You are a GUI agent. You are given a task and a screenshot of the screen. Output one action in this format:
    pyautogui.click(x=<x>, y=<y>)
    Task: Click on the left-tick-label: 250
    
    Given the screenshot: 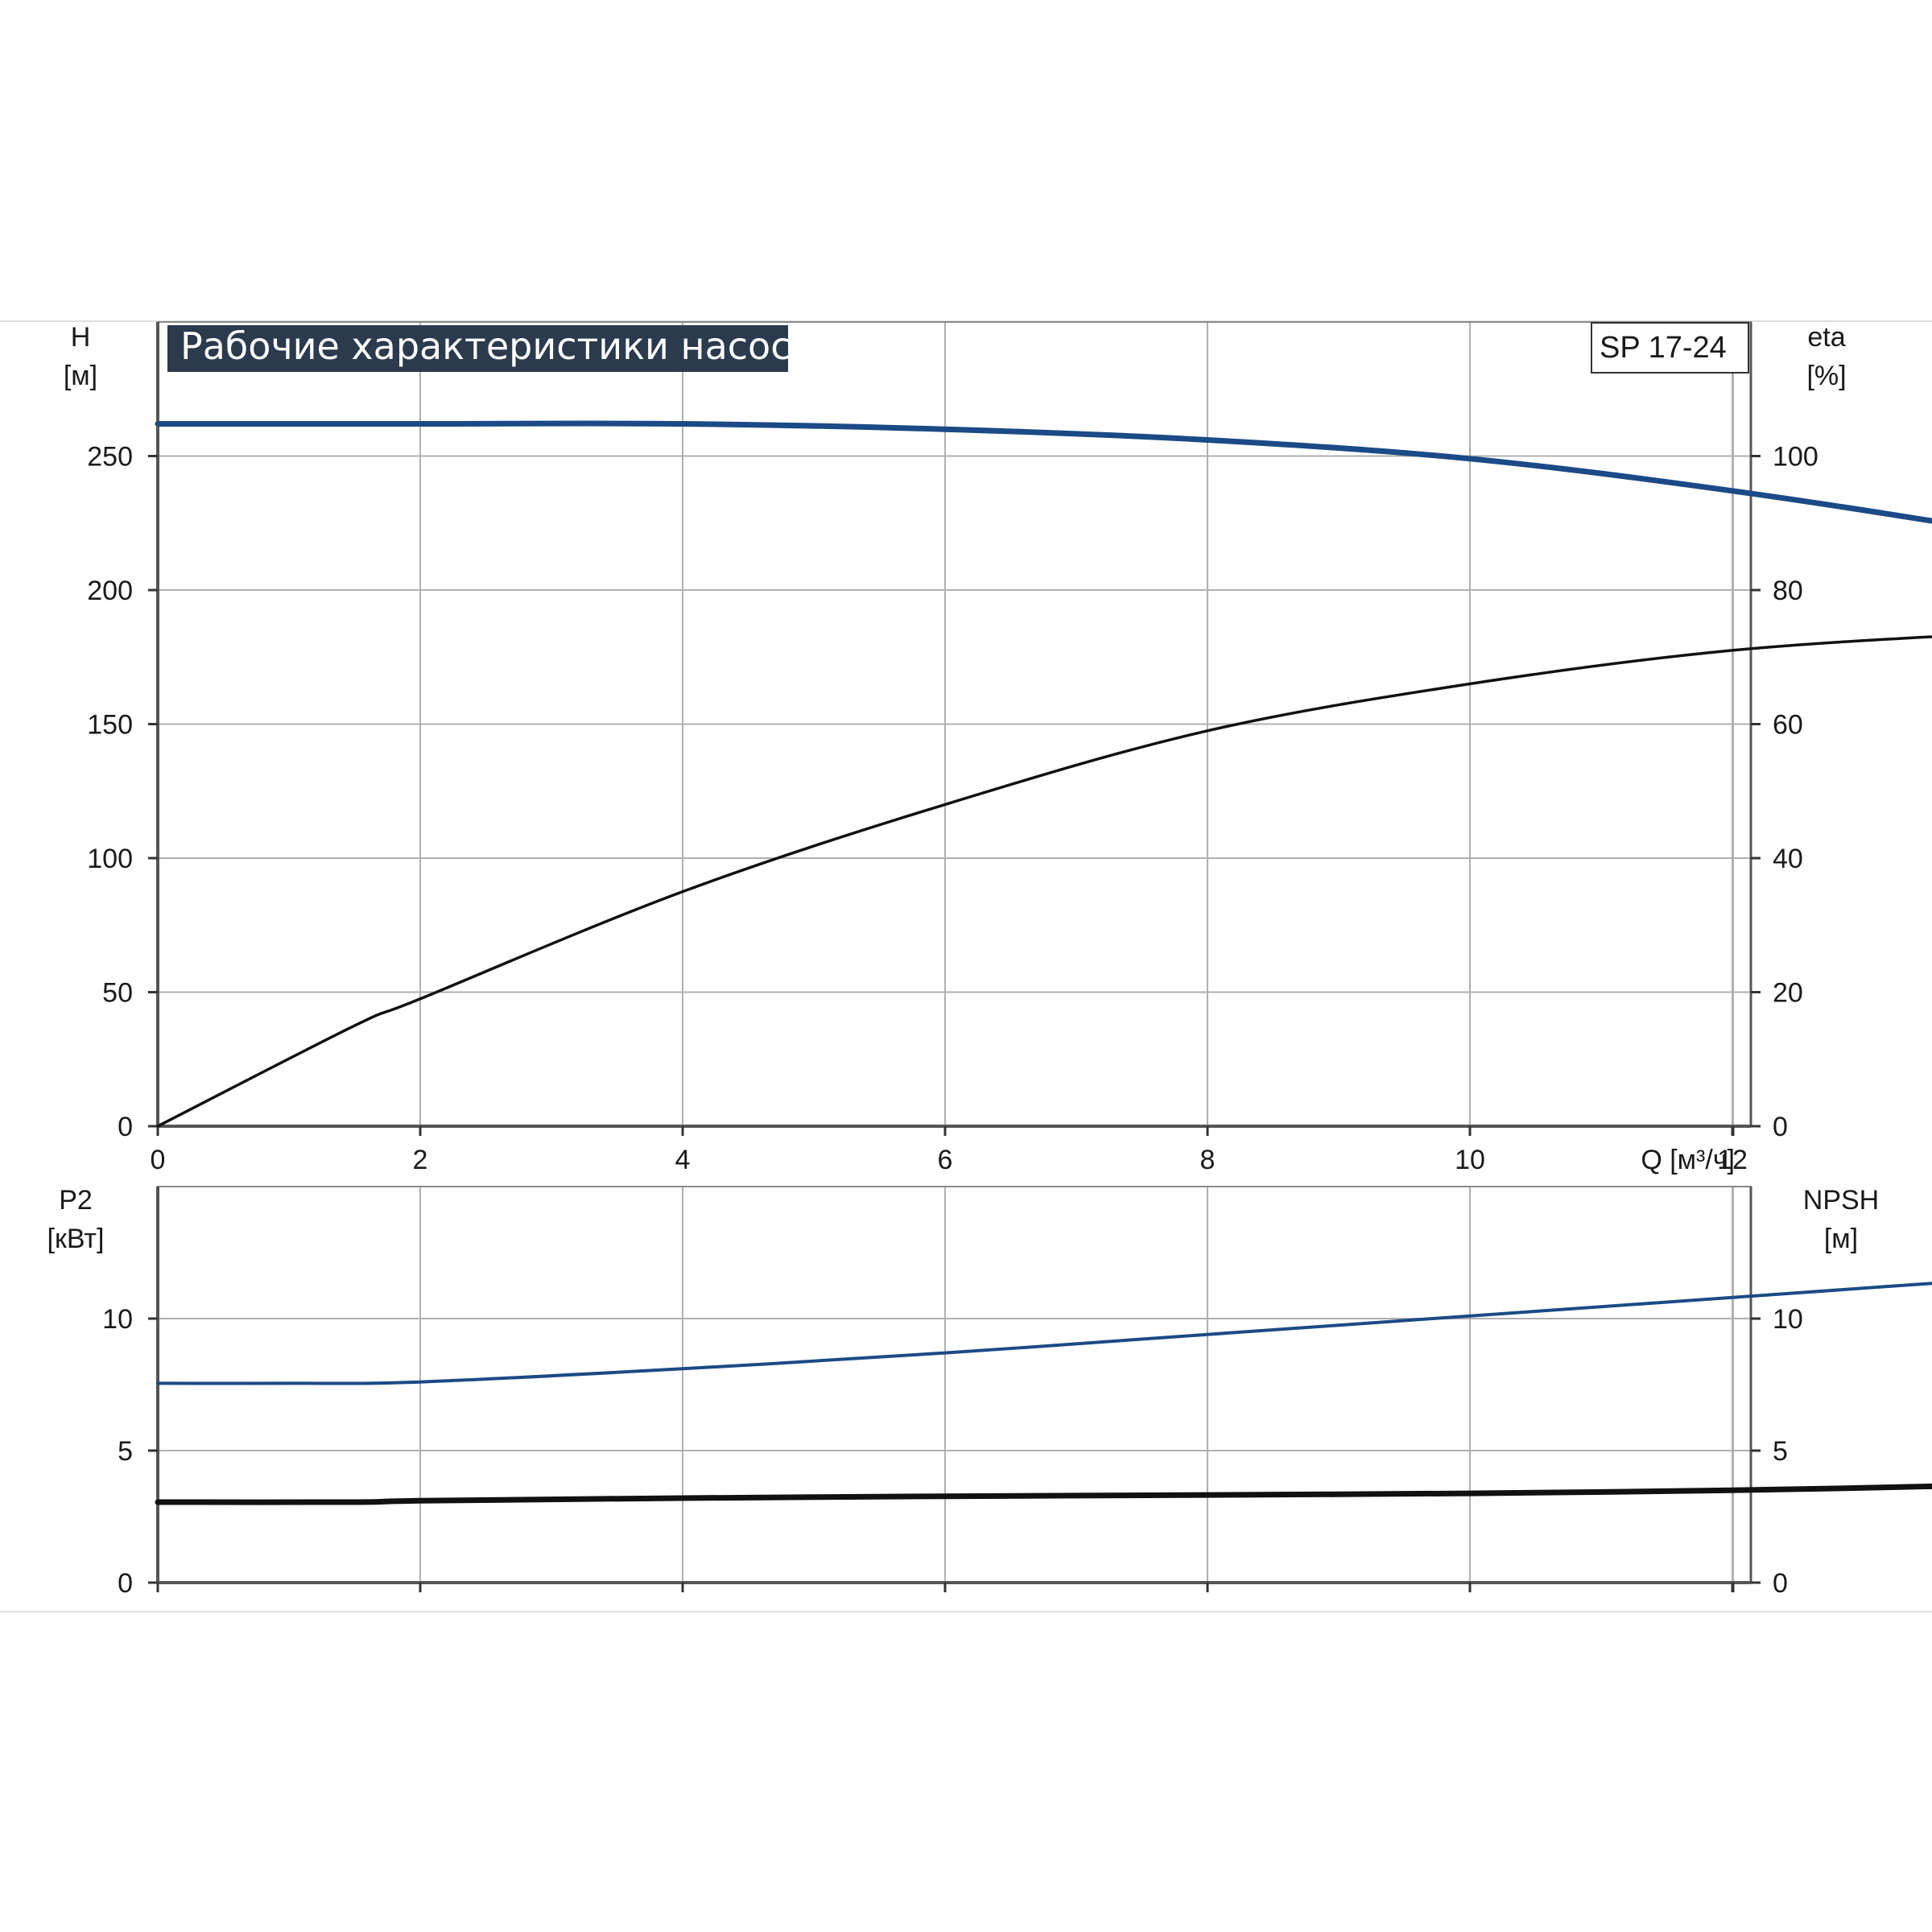 What is the action you would take?
    pyautogui.click(x=110, y=457)
    